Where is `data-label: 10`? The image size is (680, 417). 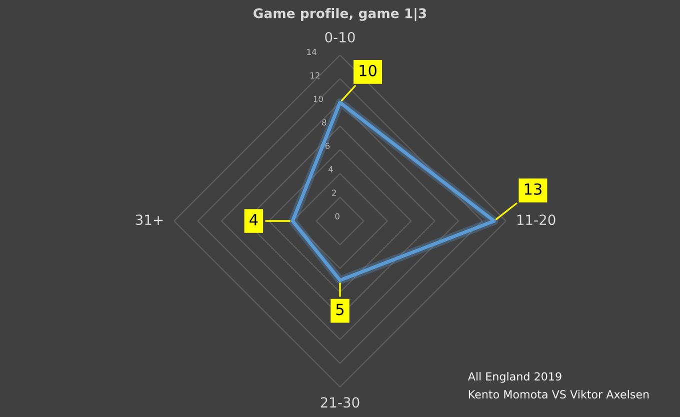
data-label: 10 is located at coordinates (368, 70).